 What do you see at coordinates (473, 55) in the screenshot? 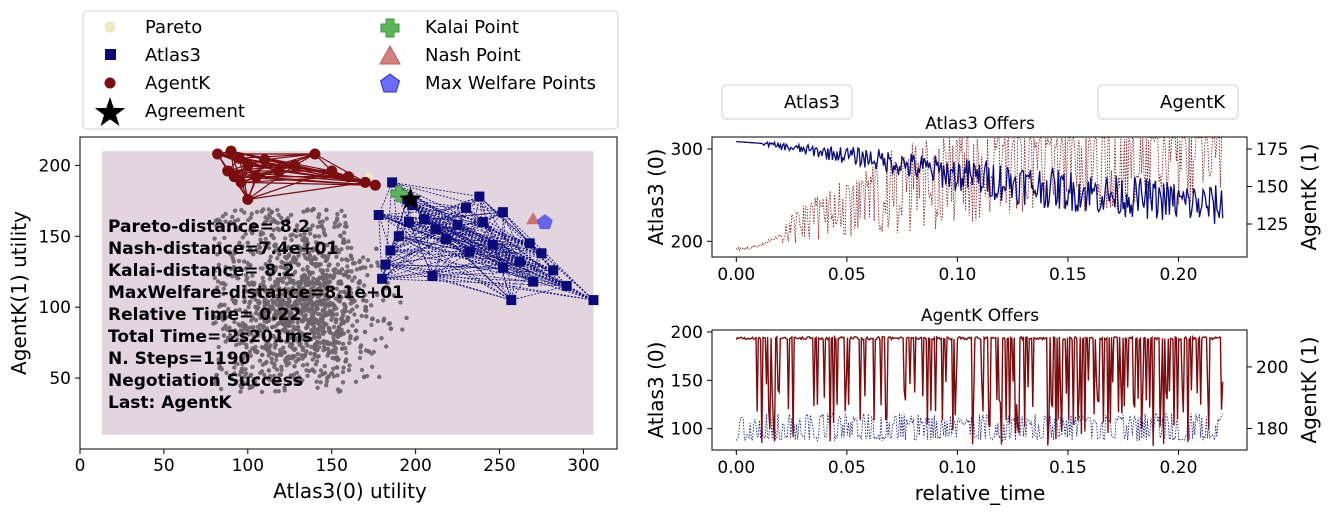
I see `legend-nash-label: Nash Point` at bounding box center [473, 55].